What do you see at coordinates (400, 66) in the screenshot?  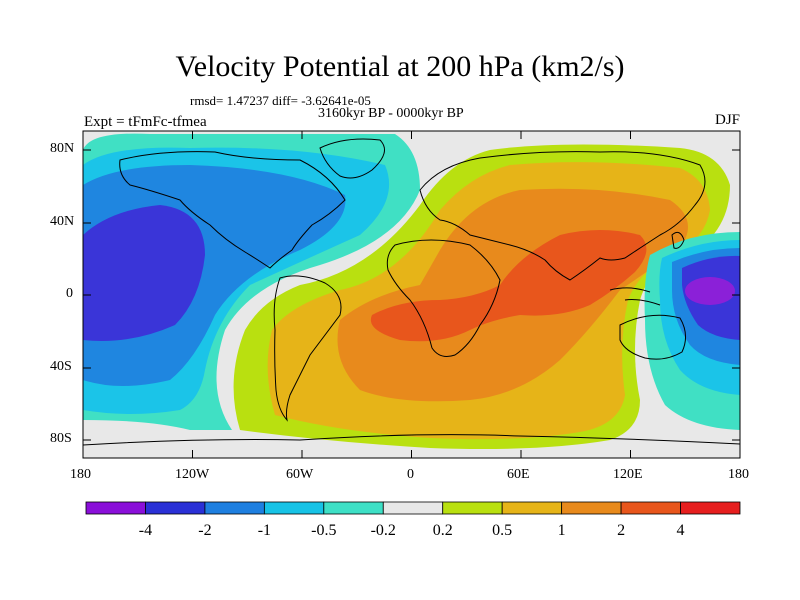 I see `chart-title: Velocity Potential at 200 hPa (km2/s)` at bounding box center [400, 66].